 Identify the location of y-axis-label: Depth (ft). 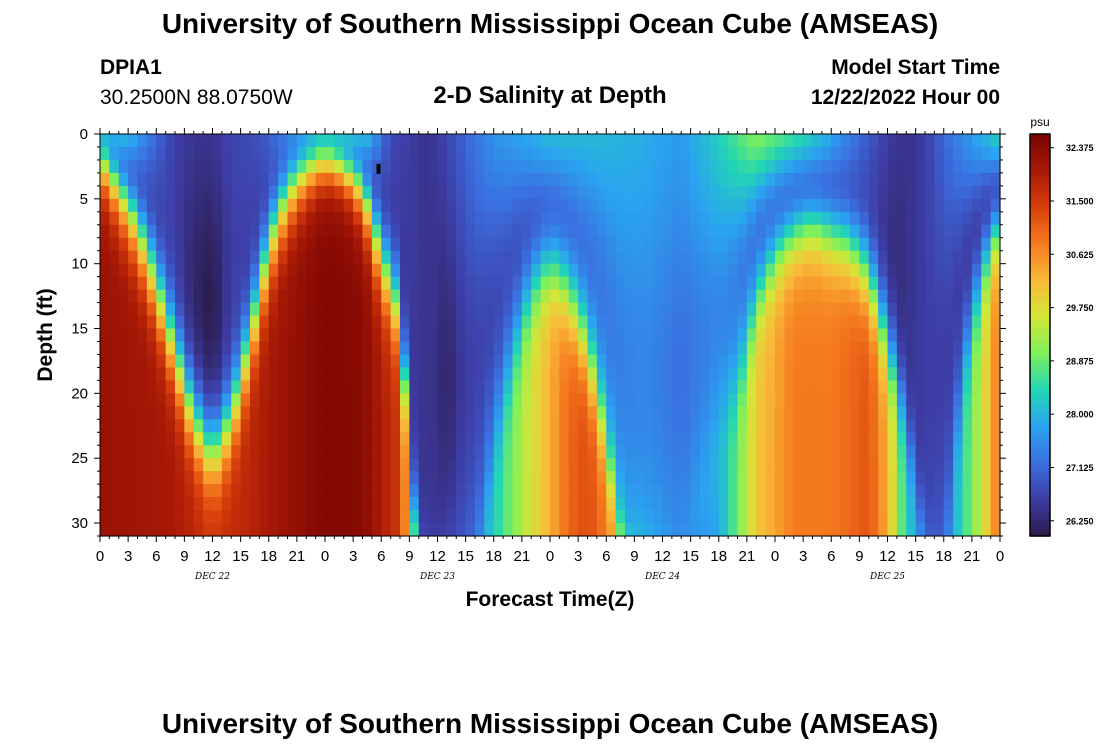
(45, 334).